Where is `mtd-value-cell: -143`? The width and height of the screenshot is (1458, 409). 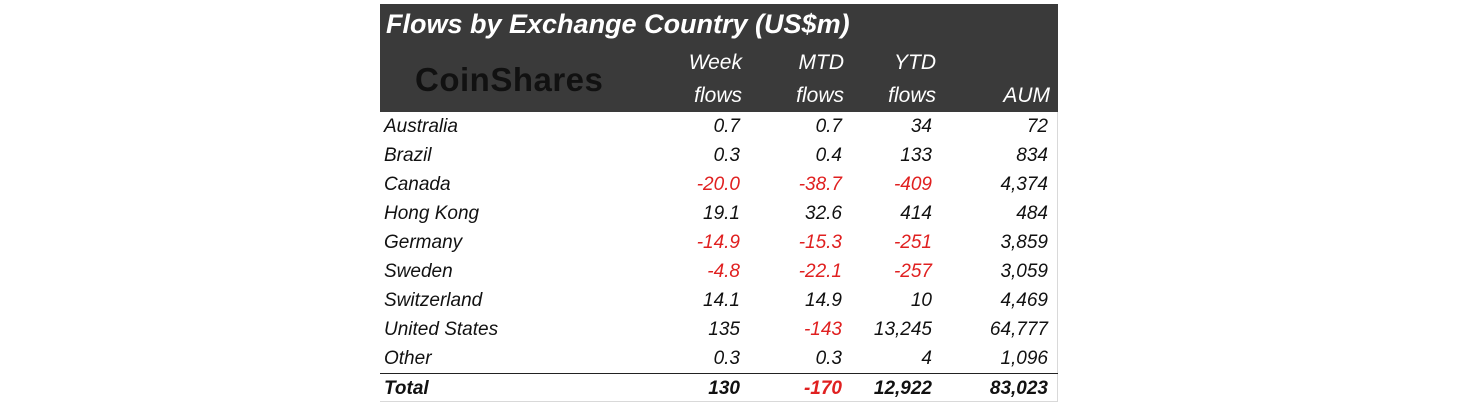 mtd-value-cell: -143 is located at coordinates (822, 329).